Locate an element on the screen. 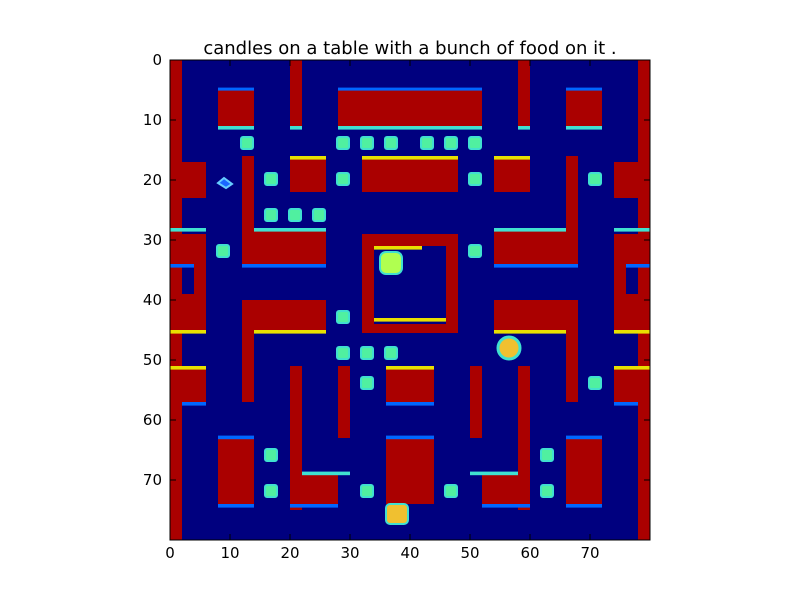 The image size is (800, 600). y-tick-label: 40 is located at coordinates (152, 300).